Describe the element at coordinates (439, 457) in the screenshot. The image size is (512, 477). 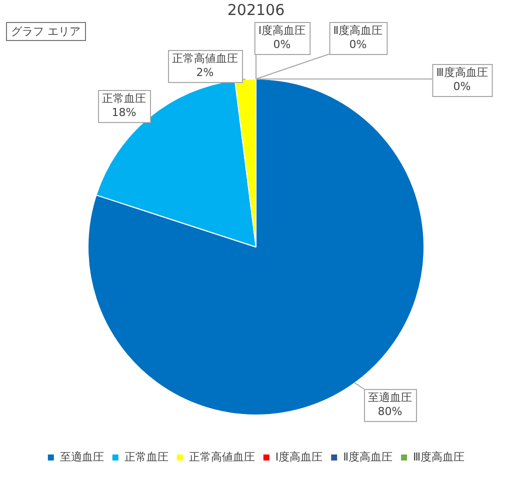
I see `legend-label: Ⅲ度高血圧` at that location.